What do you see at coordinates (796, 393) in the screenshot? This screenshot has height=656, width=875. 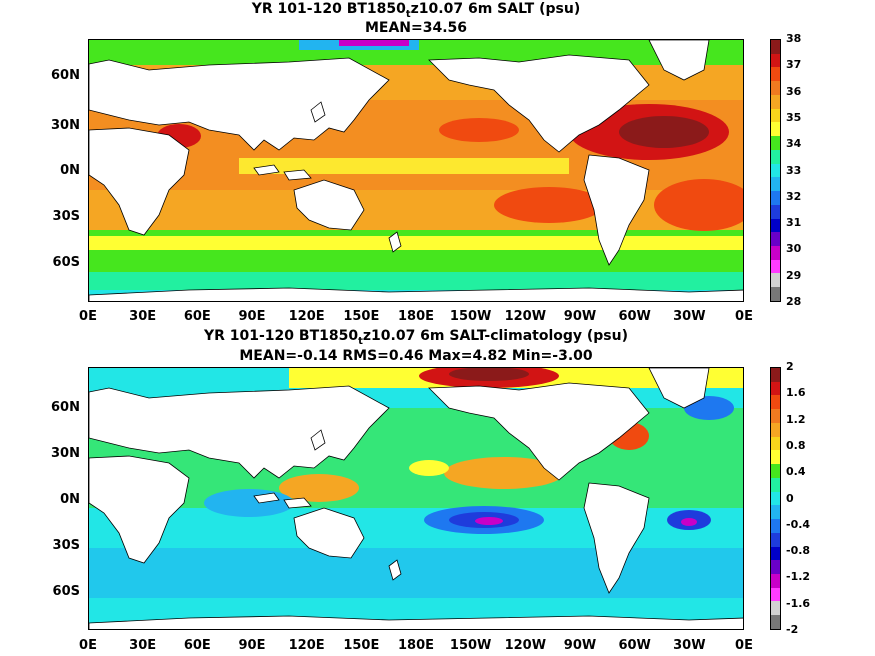 I see `colorbar-label: 1.6` at bounding box center [796, 393].